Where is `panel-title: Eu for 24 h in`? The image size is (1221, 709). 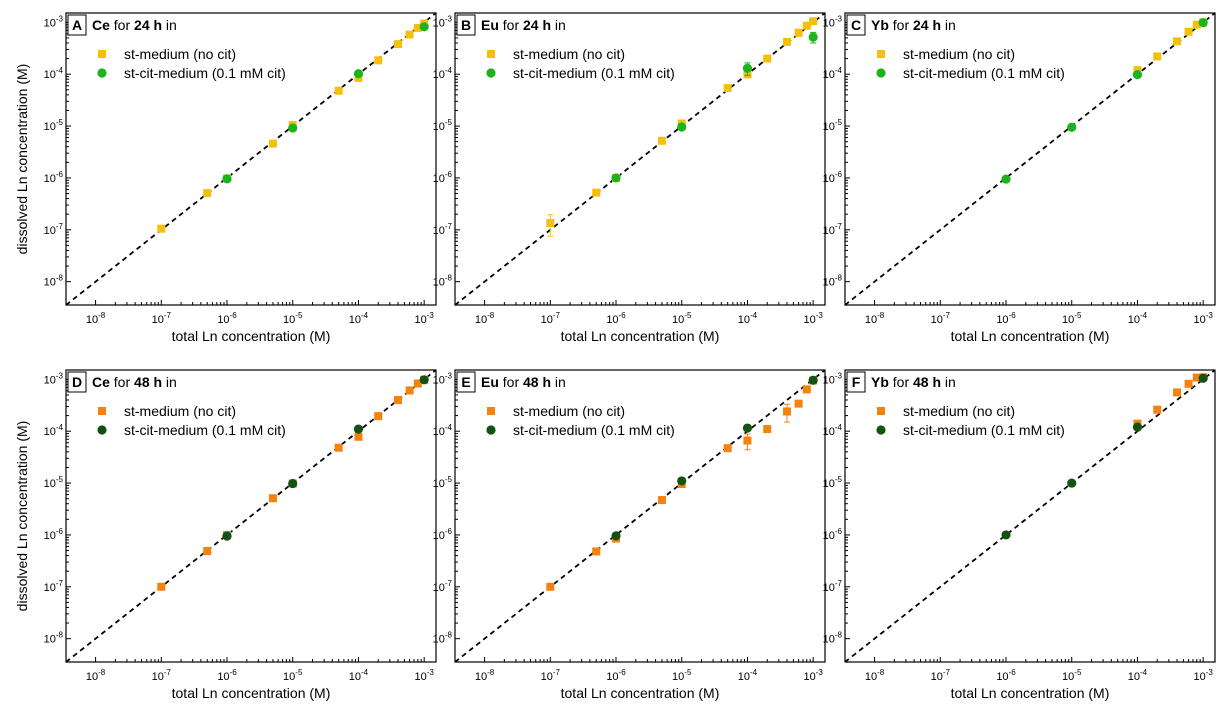
panel-title: Eu for 24 h in is located at coordinates (523, 25).